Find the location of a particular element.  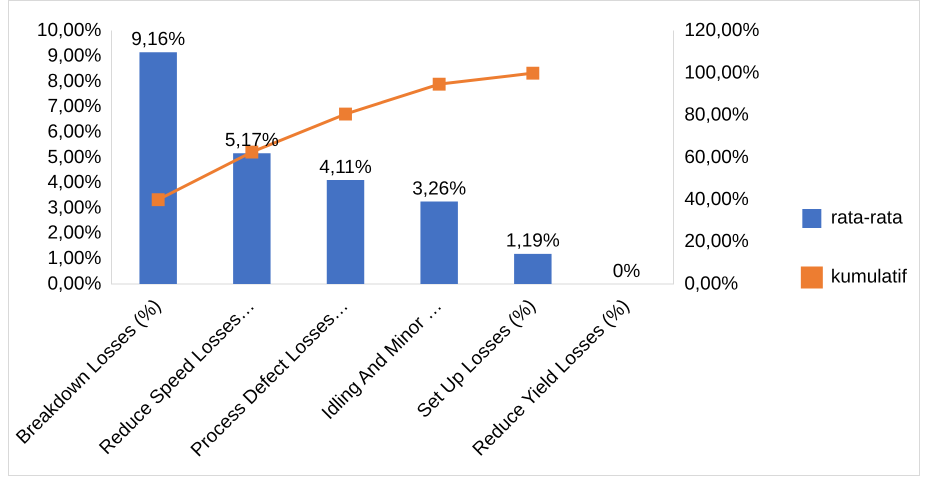

y-tick-label: 9,00% is located at coordinates (74, 56).